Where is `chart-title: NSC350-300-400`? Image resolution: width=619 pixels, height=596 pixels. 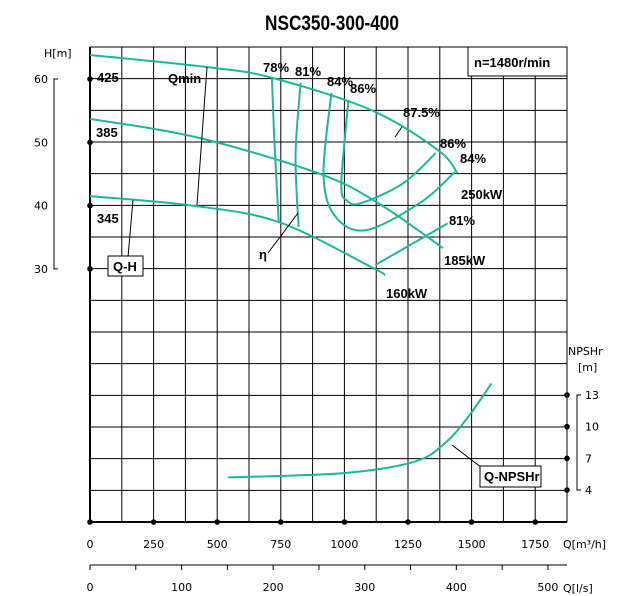 chart-title: NSC350-300-400 is located at coordinates (332, 24).